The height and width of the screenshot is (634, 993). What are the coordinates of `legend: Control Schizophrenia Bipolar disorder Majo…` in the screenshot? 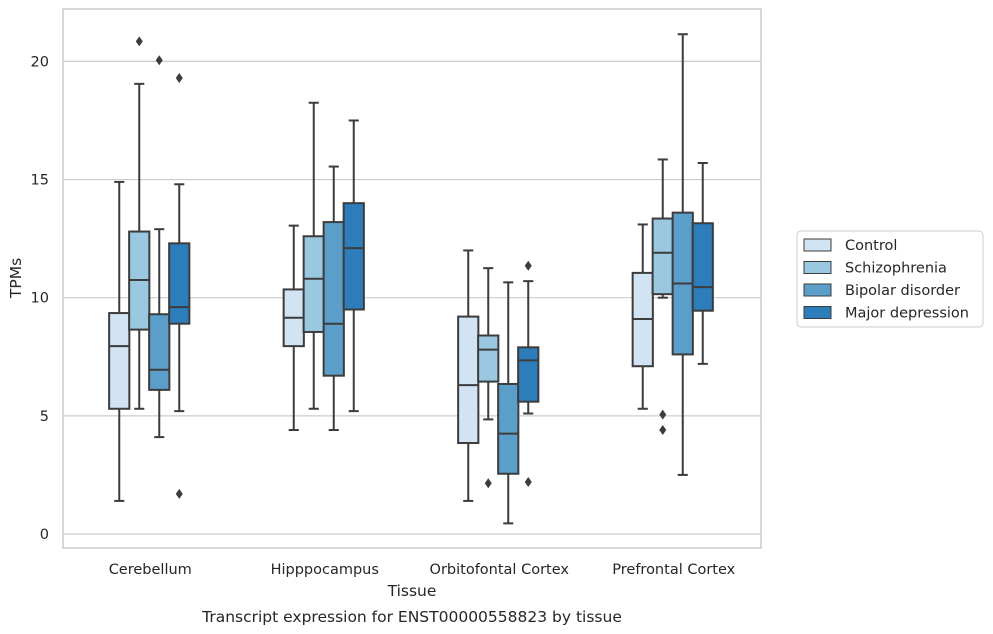 It's located at (890, 279).